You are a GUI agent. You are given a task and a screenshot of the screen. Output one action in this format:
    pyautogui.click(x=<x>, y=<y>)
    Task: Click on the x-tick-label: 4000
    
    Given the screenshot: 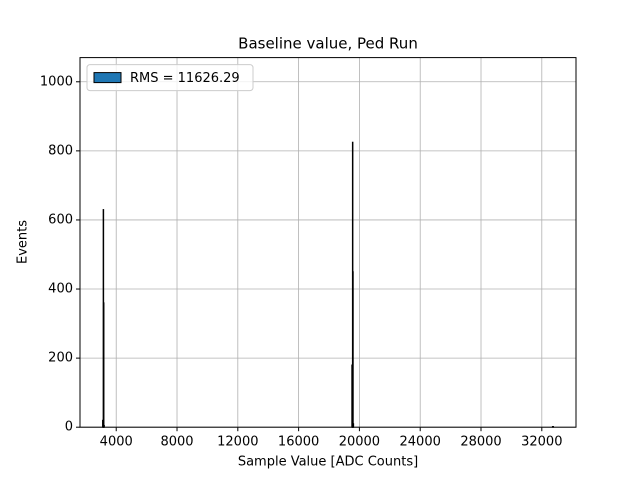 What is the action you would take?
    pyautogui.click(x=116, y=442)
    